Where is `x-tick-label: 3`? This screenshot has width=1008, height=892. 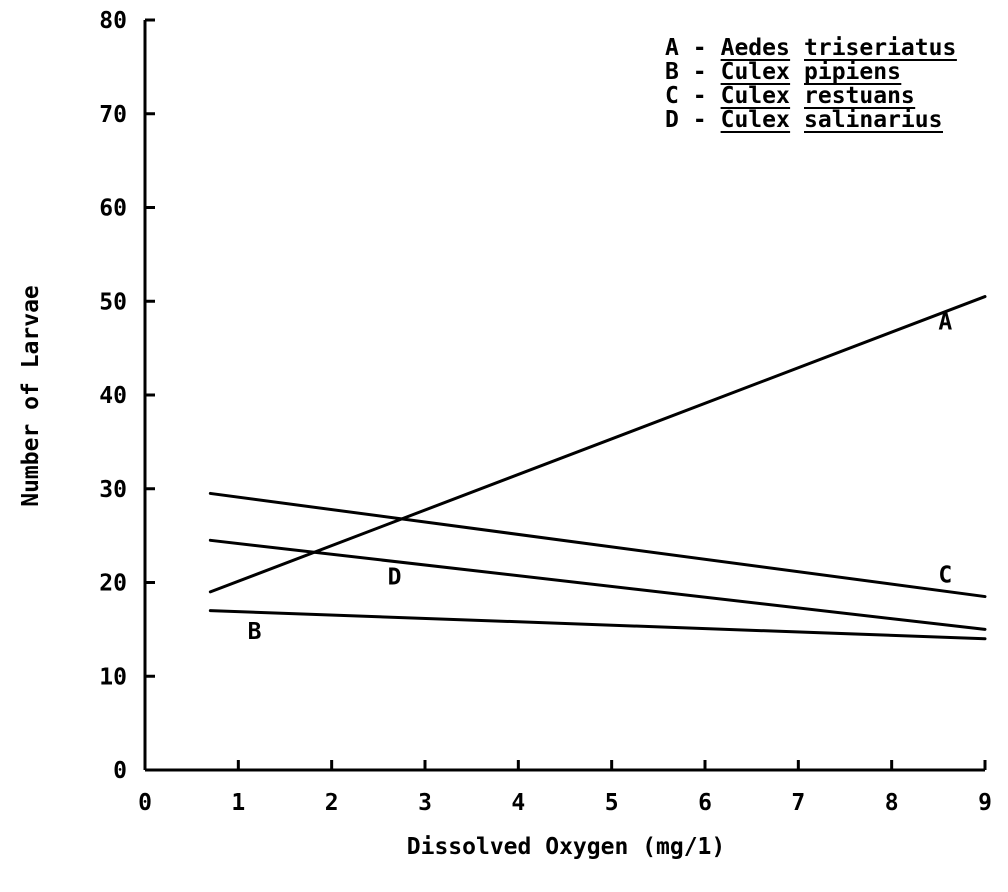 x-tick-label: 3 is located at coordinates (425, 803).